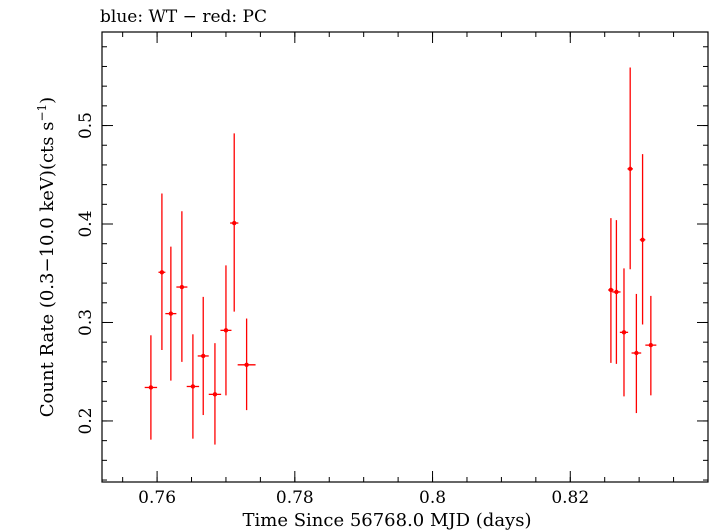  I want to click on x-tick-label: 0.82, so click(570, 498).